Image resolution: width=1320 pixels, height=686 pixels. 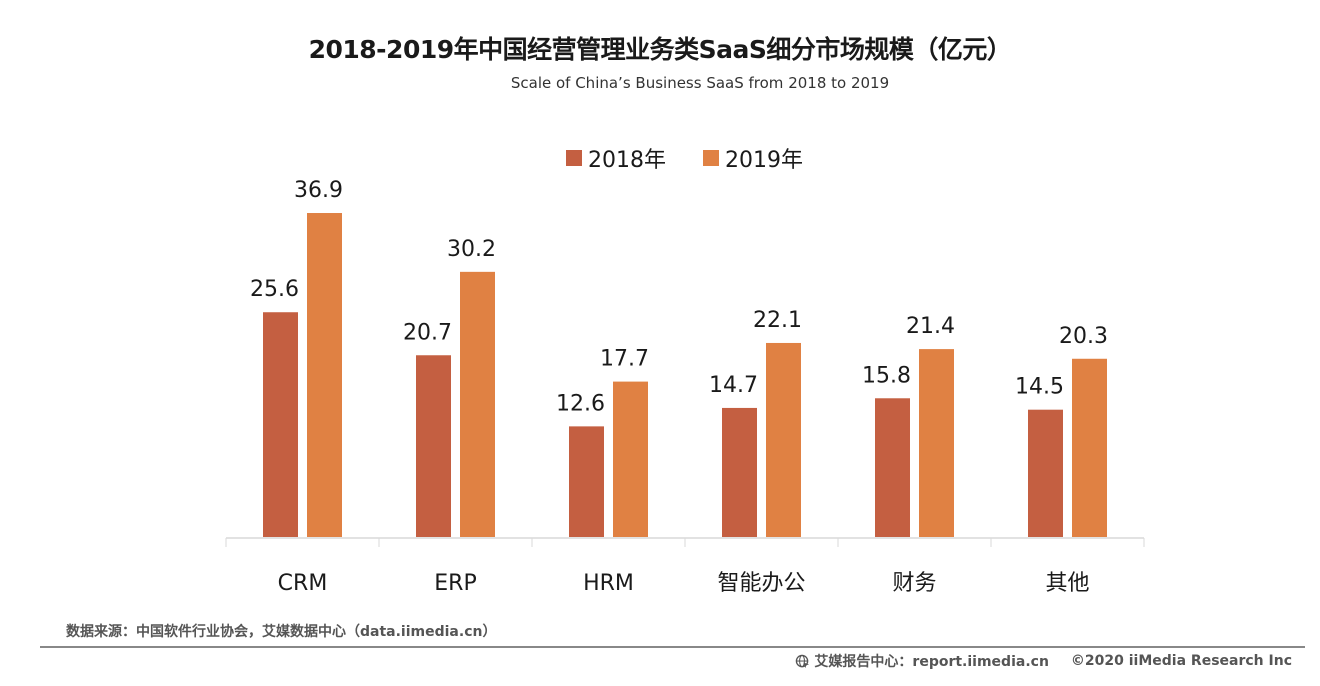 I want to click on data-label: 21.4, so click(x=930, y=326).